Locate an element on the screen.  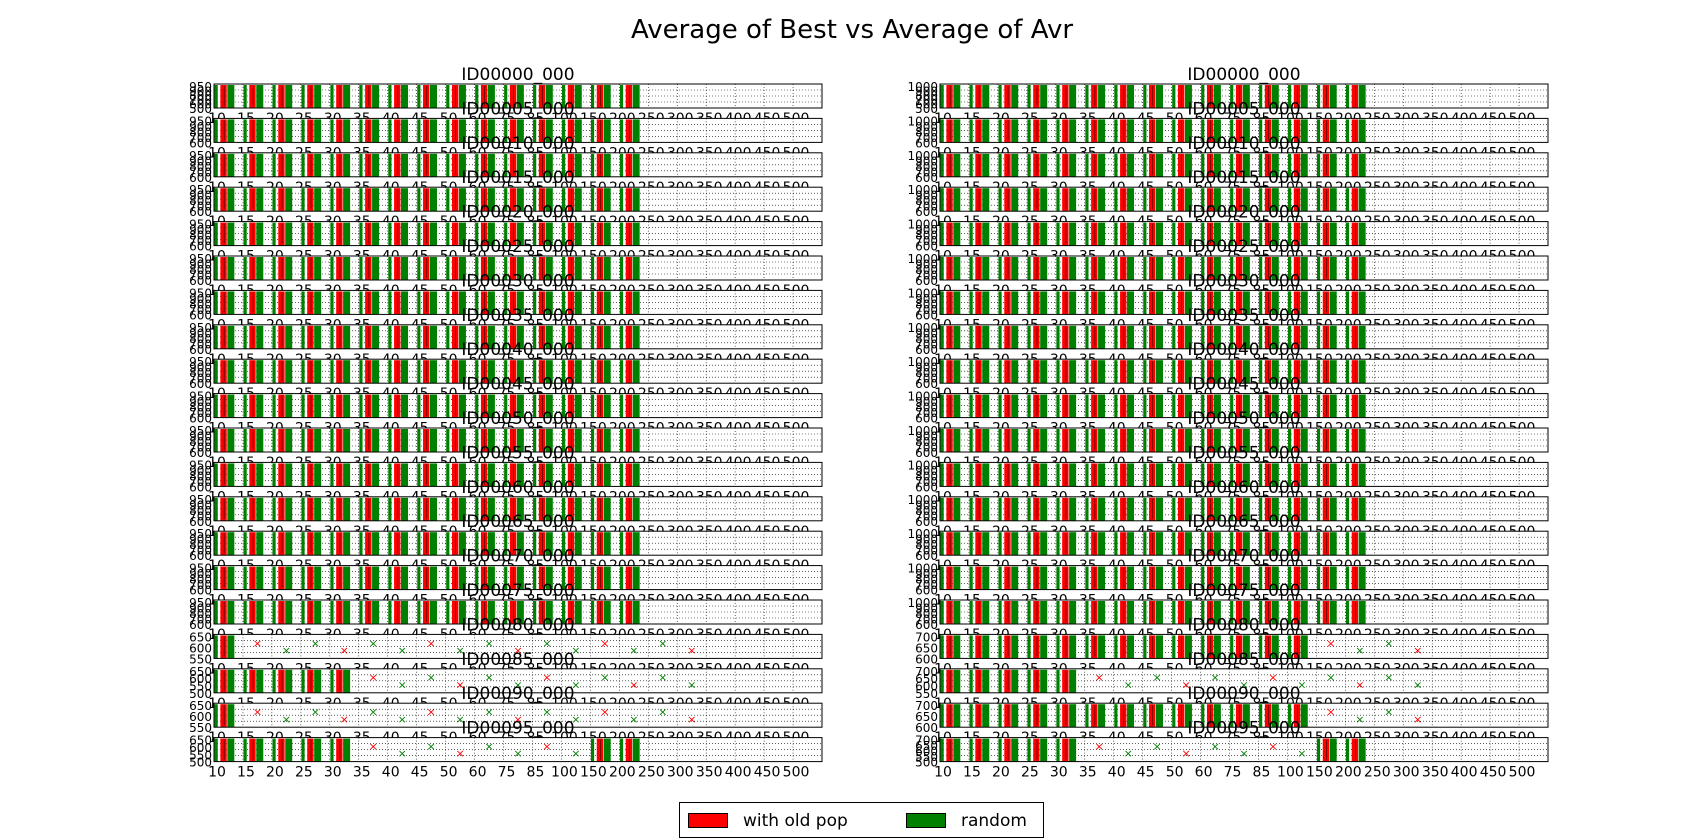
y-tick-label: 700 is located at coordinates (926, 241).